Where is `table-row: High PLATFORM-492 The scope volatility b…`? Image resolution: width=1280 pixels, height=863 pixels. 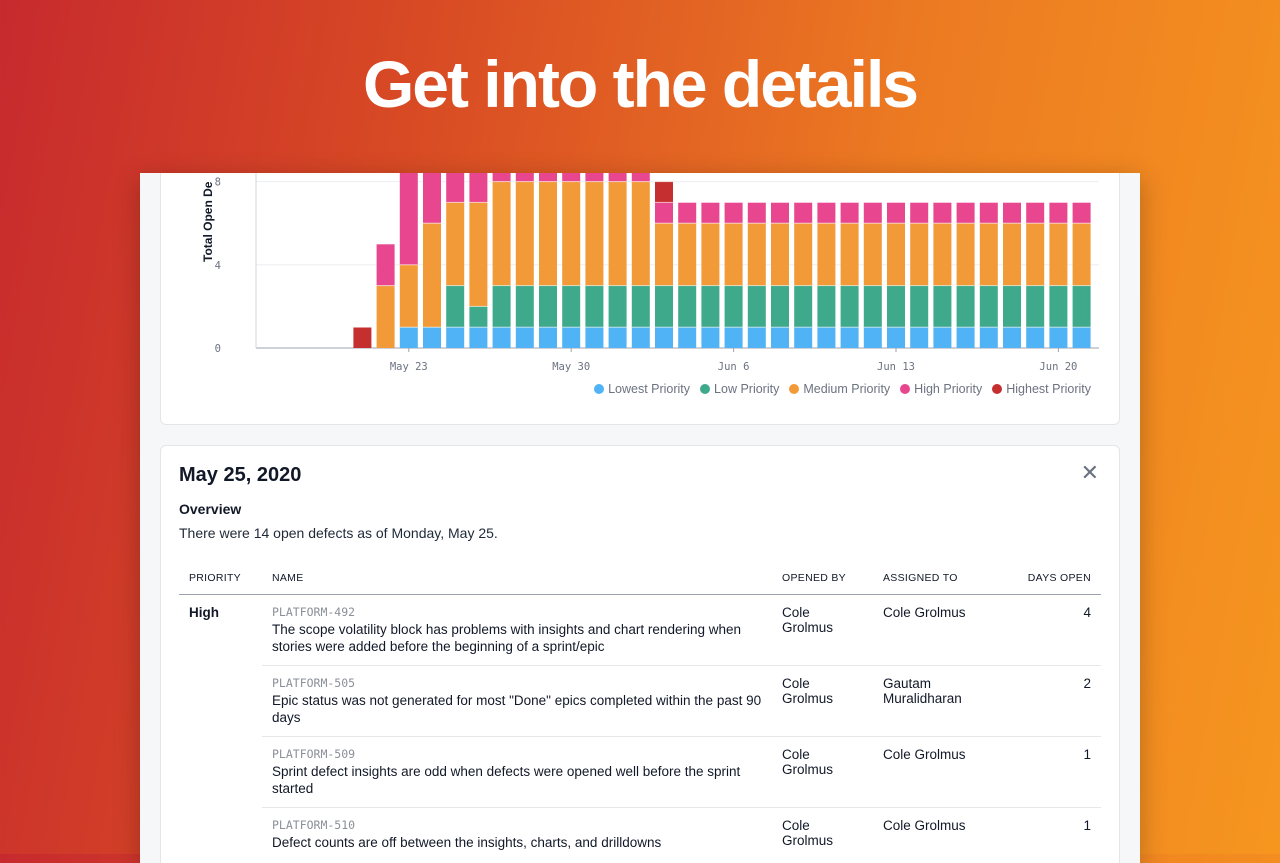
table-row: High PLATFORM-492 The scope volatility b… is located at coordinates (640, 630).